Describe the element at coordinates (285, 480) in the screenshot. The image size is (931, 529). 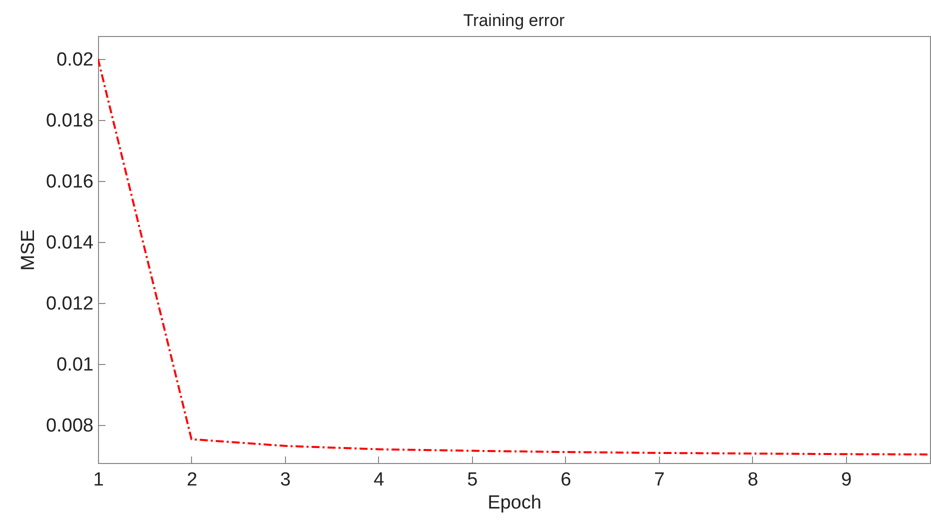
I see `x-tick-label: 3` at that location.